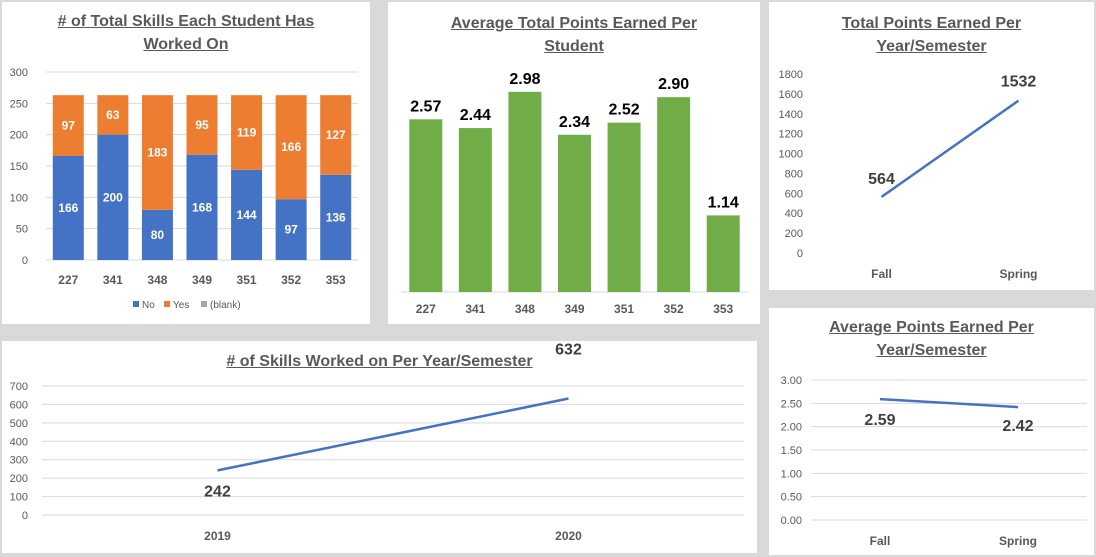 Image resolution: width=1096 pixels, height=557 pixels. Describe the element at coordinates (879, 420) in the screenshot. I see `data-label: 2.59` at that location.